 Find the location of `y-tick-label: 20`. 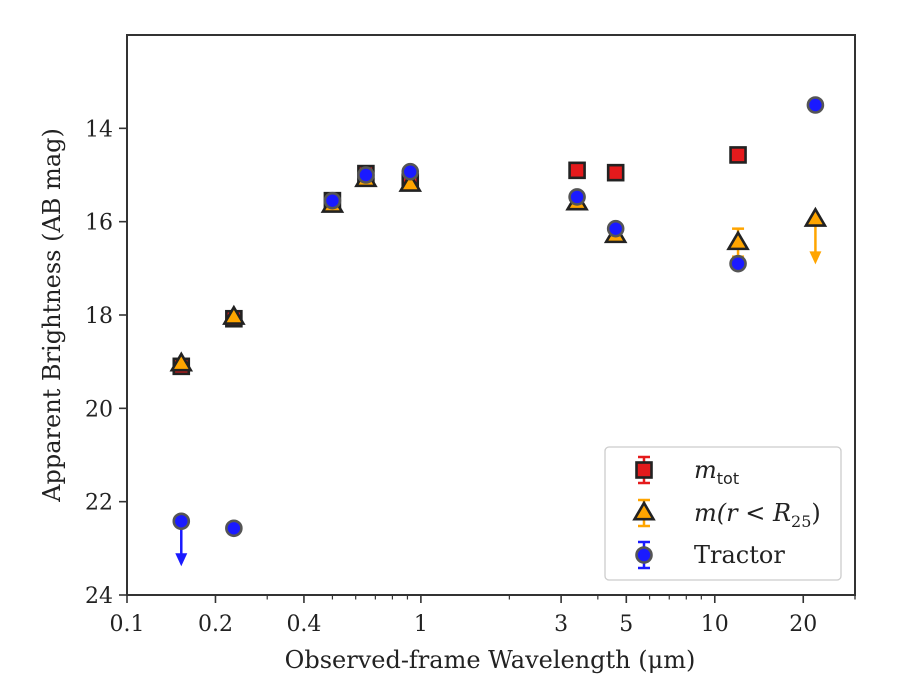

y-tick-label: 20 is located at coordinates (99, 409).